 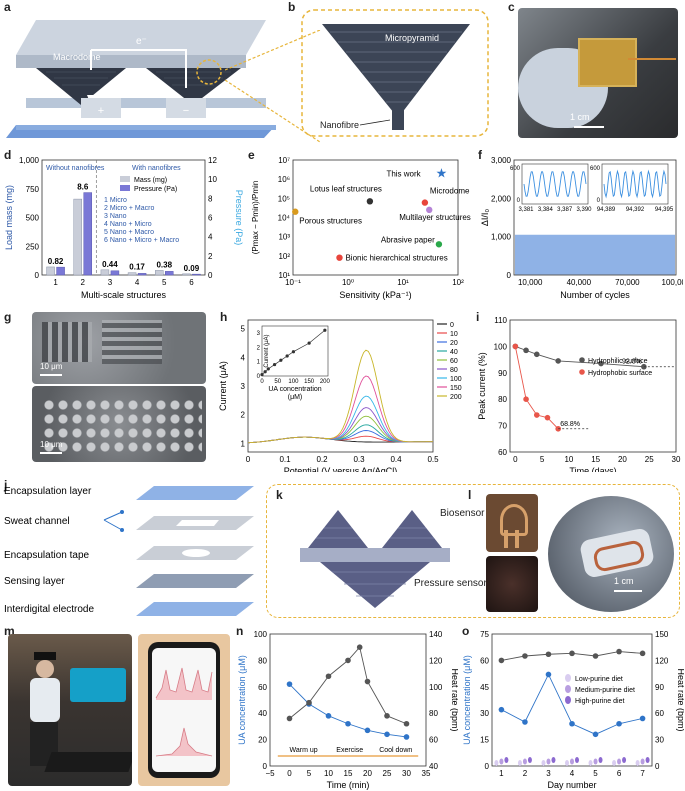 What do you see at coordinates (642, 773) in the screenshot?
I see `xtick-o: 7` at bounding box center [642, 773].